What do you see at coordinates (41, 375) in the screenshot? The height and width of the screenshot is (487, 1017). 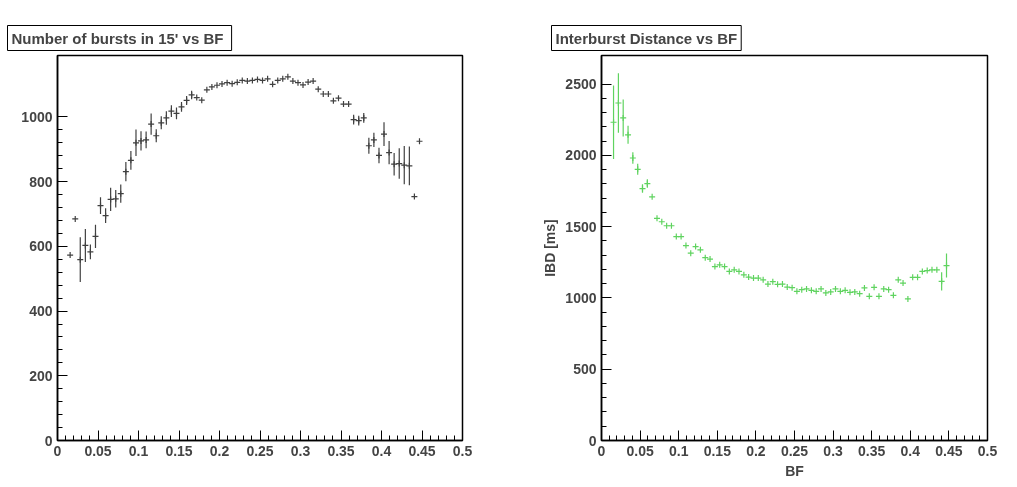 I see `y-tick-label: 200` at bounding box center [41, 375].